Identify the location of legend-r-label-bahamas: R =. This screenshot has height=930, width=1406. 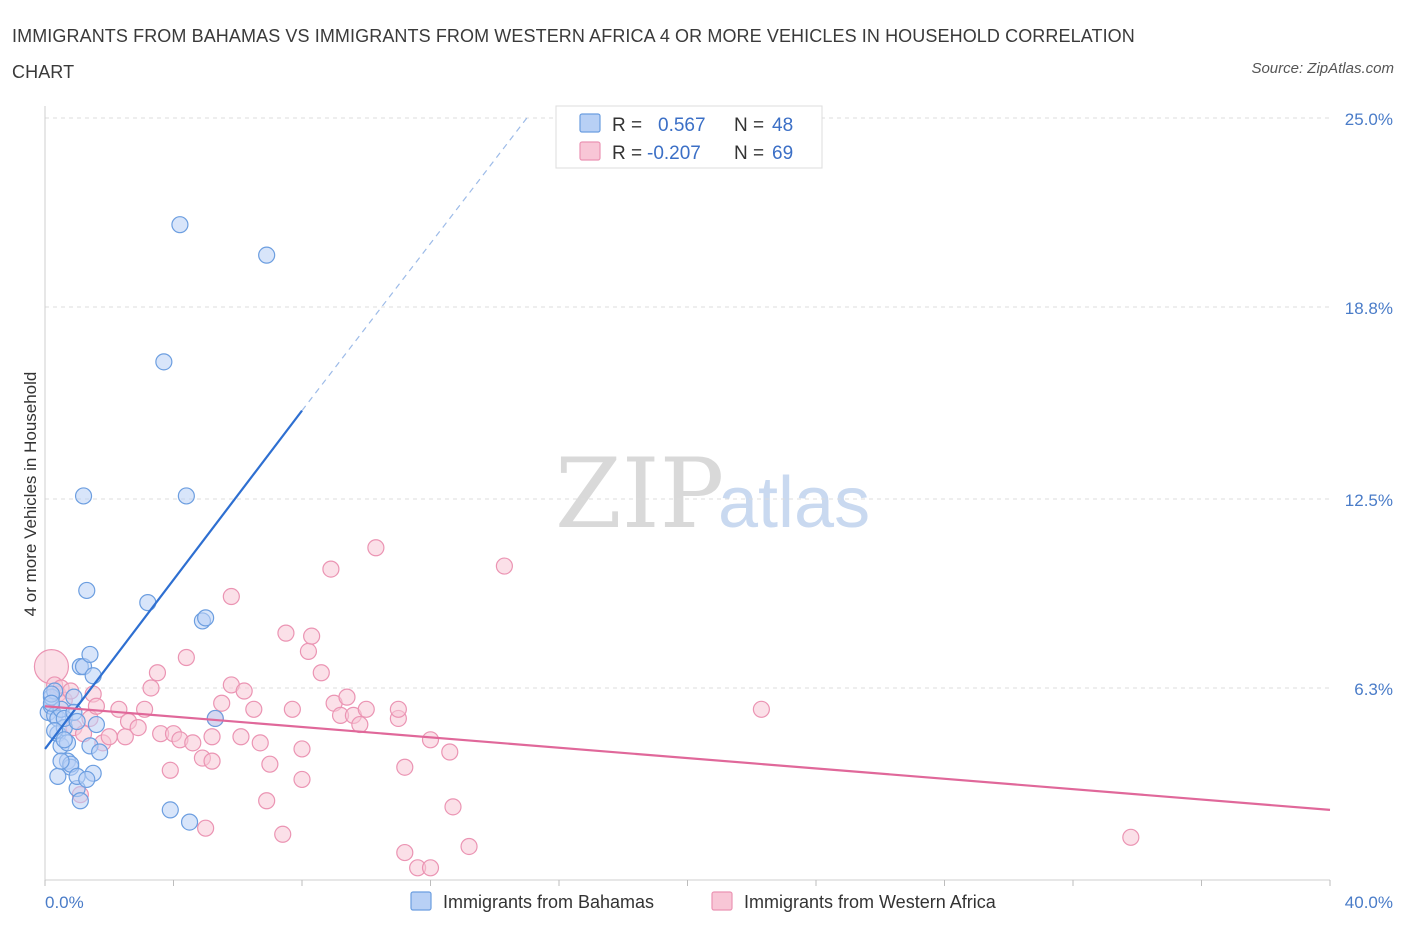
(627, 125).